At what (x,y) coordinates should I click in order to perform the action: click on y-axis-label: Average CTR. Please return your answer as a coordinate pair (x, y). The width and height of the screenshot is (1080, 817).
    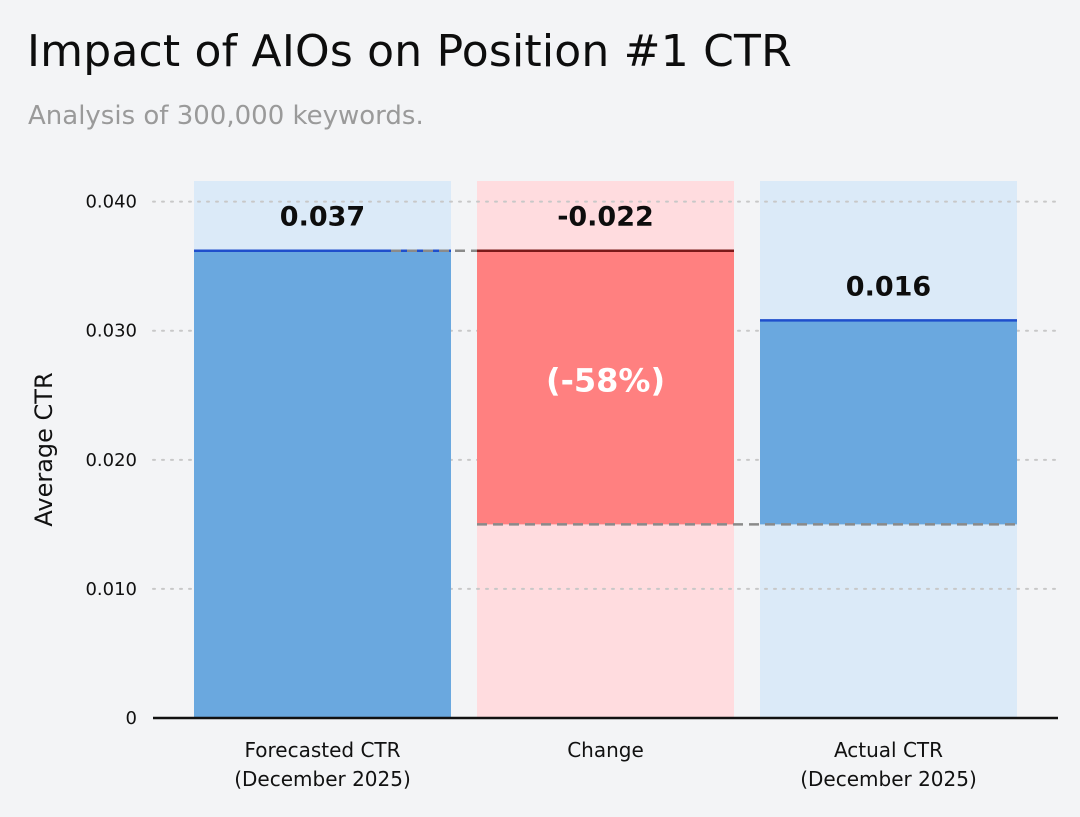
    Looking at the image, I should click on (44, 449).